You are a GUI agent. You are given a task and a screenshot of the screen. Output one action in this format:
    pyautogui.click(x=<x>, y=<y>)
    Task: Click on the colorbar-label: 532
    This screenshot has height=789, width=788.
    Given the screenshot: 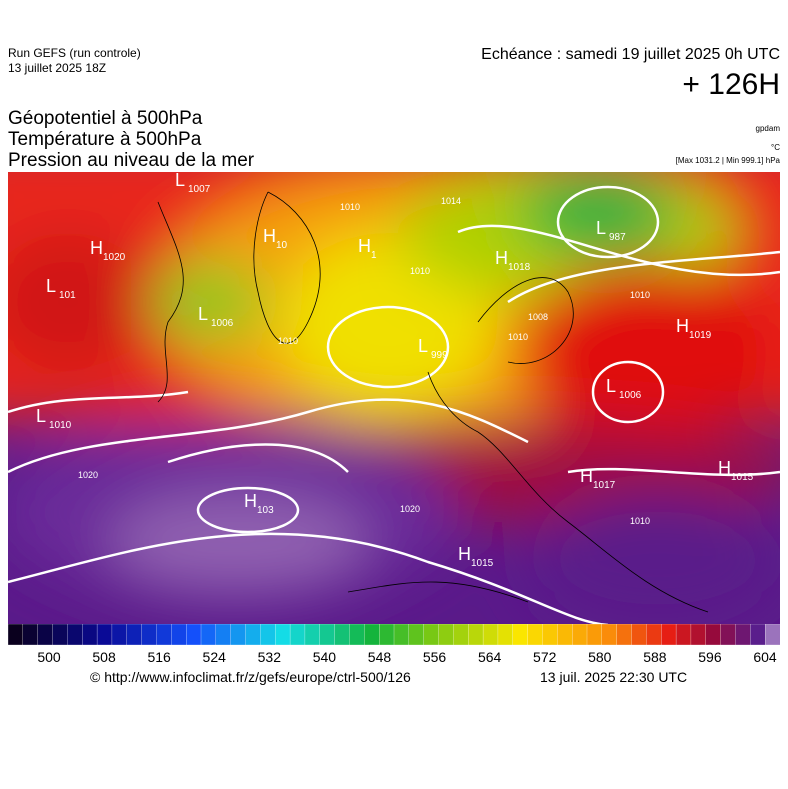 What is the action you would take?
    pyautogui.click(x=269, y=657)
    